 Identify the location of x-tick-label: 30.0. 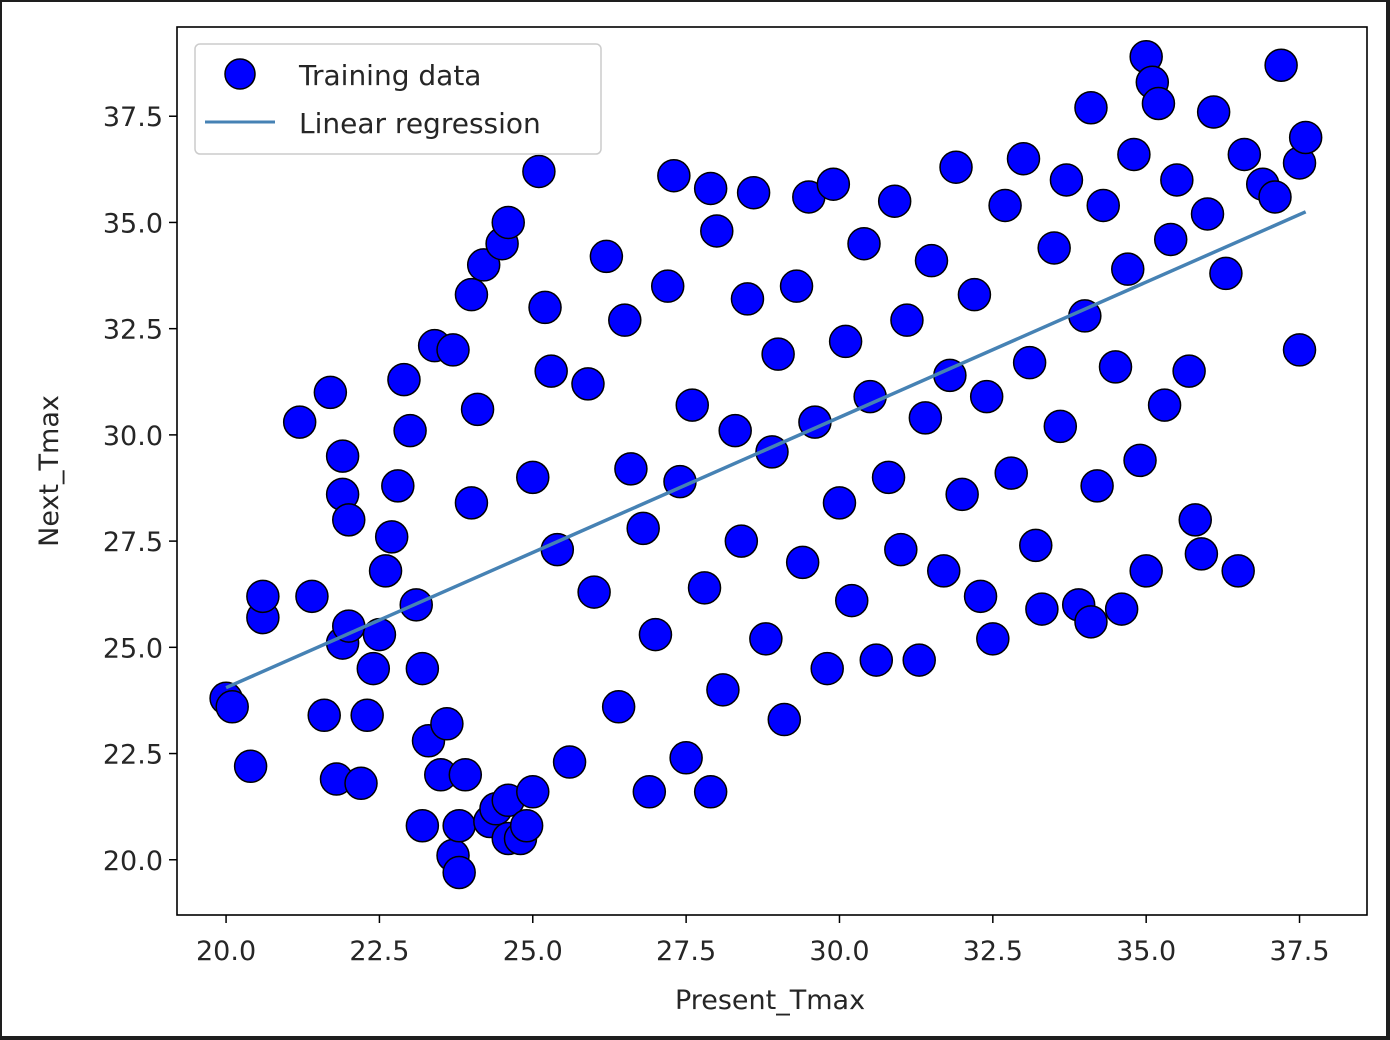
(839, 951).